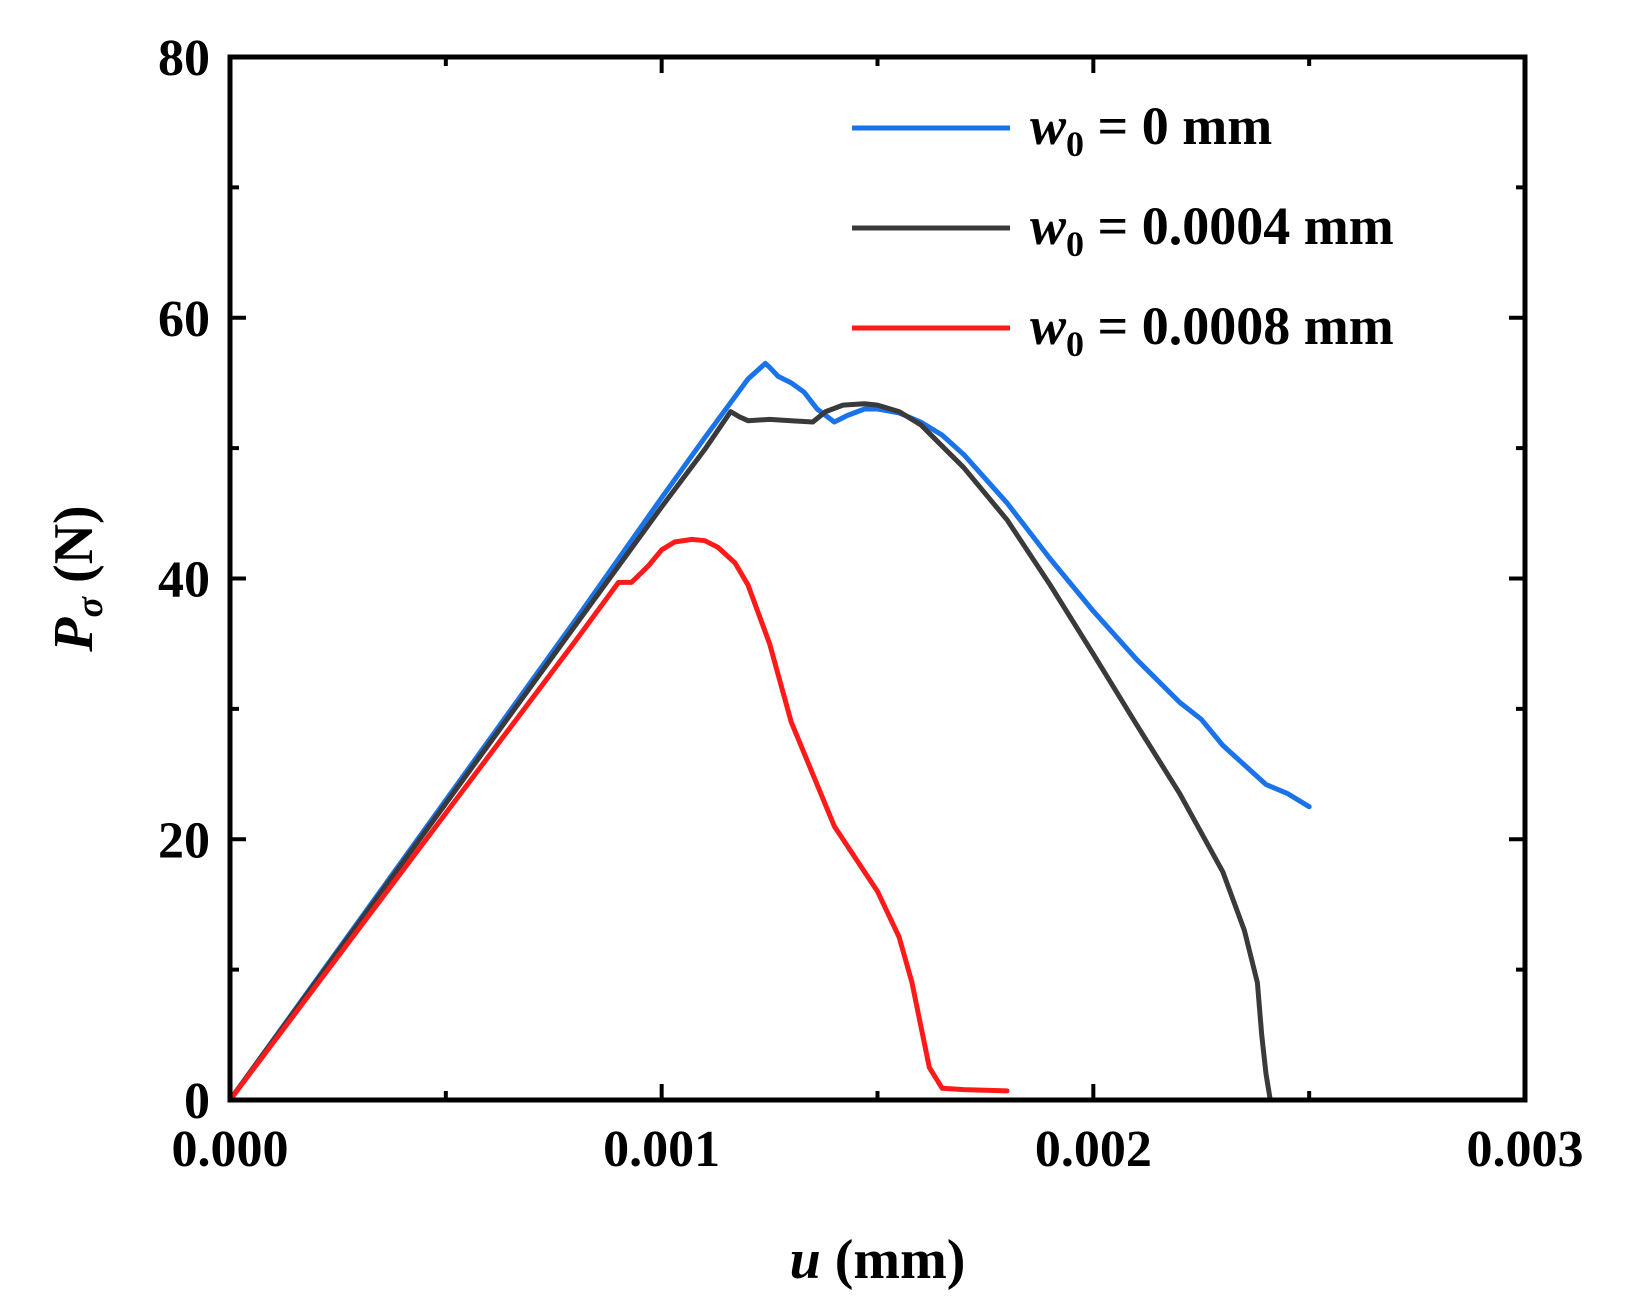 The width and height of the screenshot is (1628, 1304). I want to click on legend-rest: = 0 mm, so click(1178, 126).